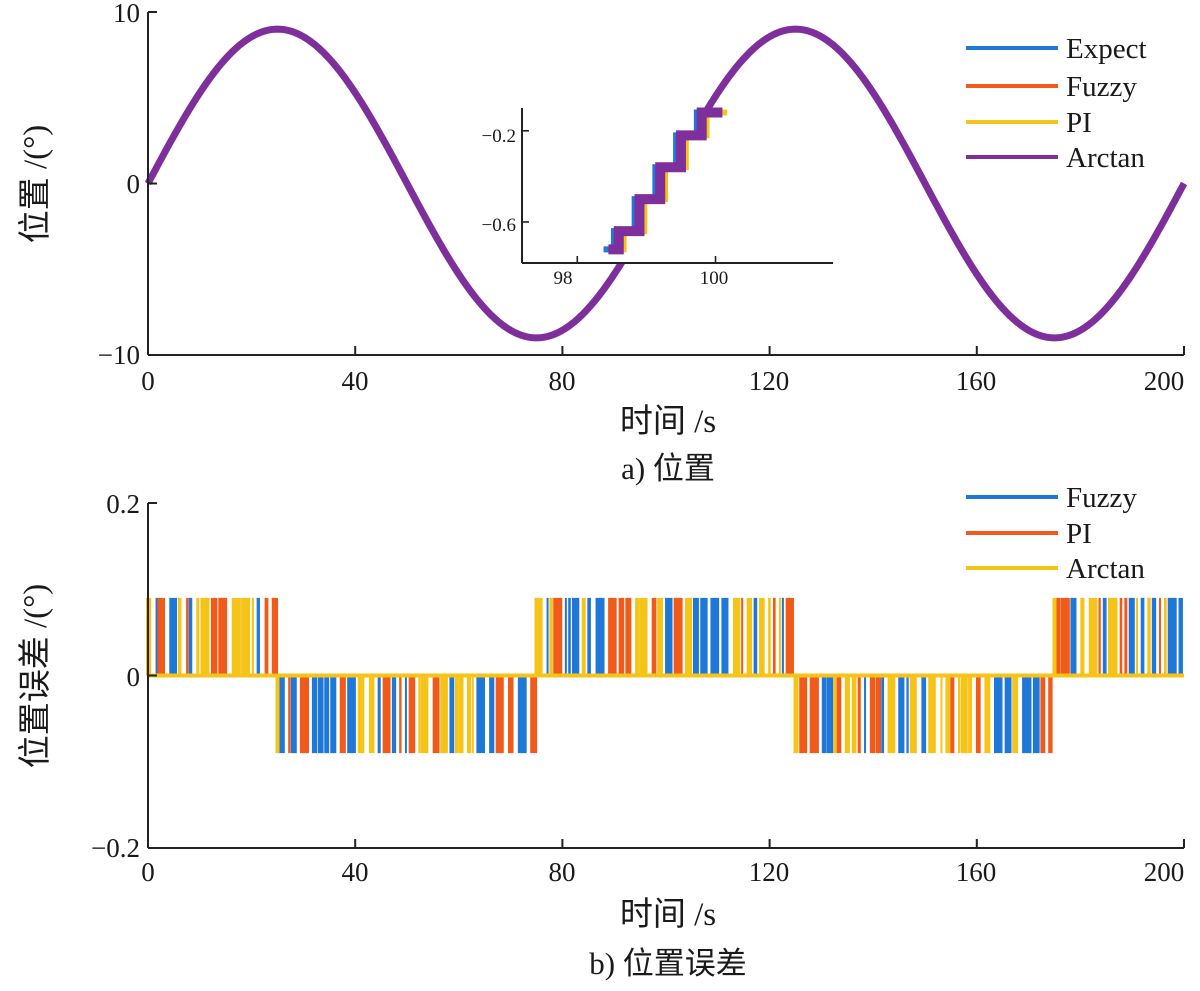 Image resolution: width=1200 pixels, height=991 pixels. Describe the element at coordinates (668, 468) in the screenshot. I see `panel-caption: a) 位置` at that location.